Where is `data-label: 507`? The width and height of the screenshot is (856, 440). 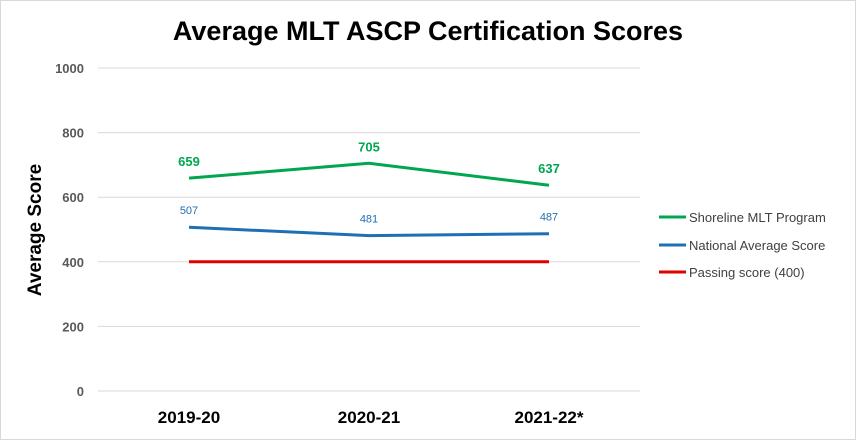 data-label: 507 is located at coordinates (189, 211).